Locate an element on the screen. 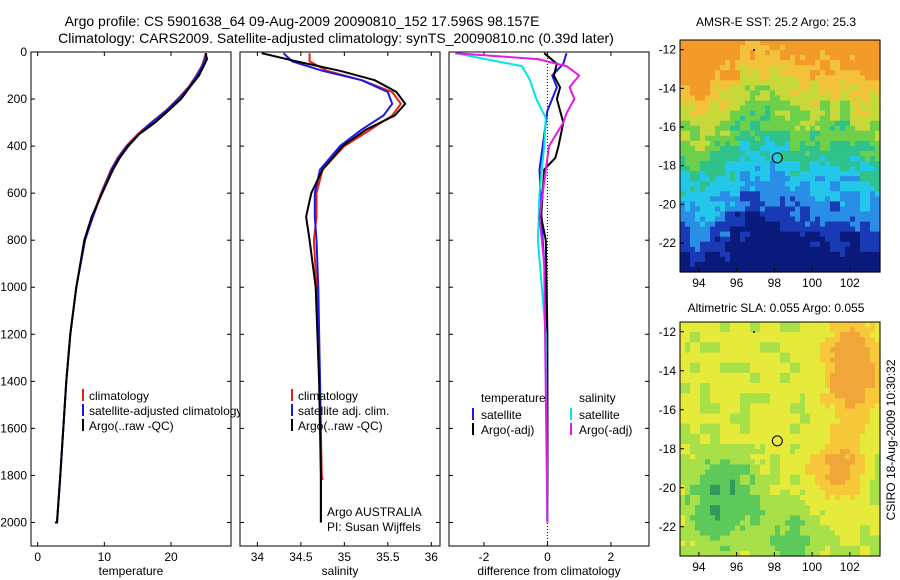 The height and width of the screenshot is (580, 900). legend-label: satellite adj. clim. is located at coordinates (343, 411).